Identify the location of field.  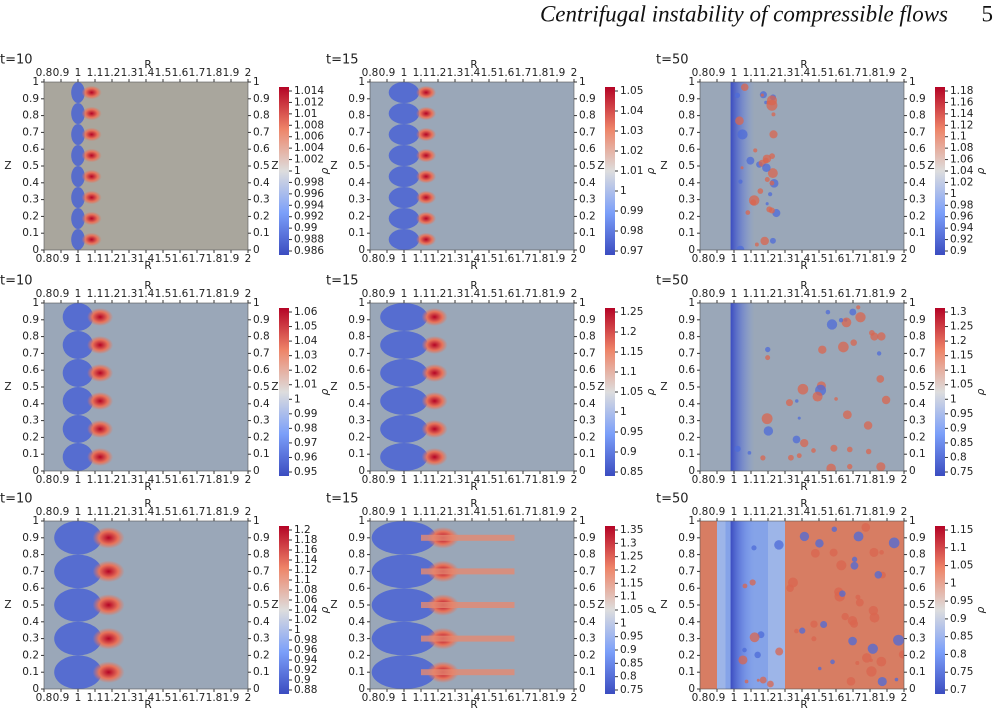
(146, 166).